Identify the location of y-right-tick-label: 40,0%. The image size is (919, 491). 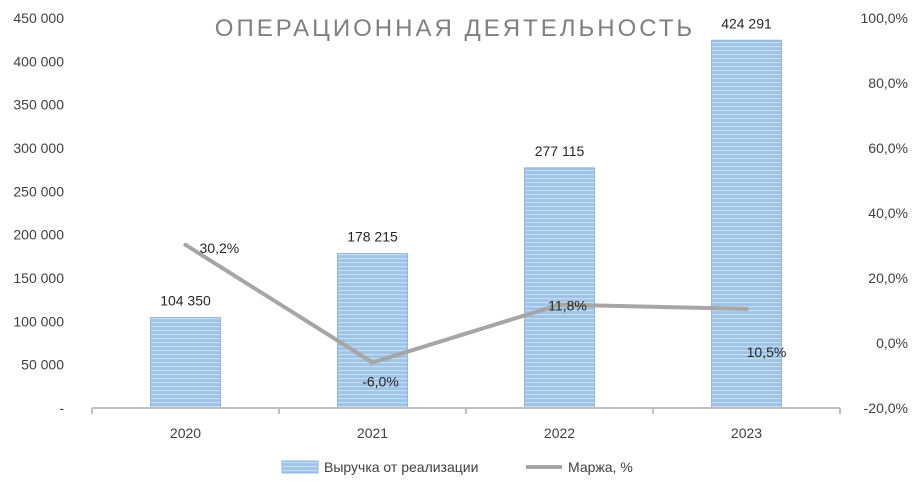
(888, 213).